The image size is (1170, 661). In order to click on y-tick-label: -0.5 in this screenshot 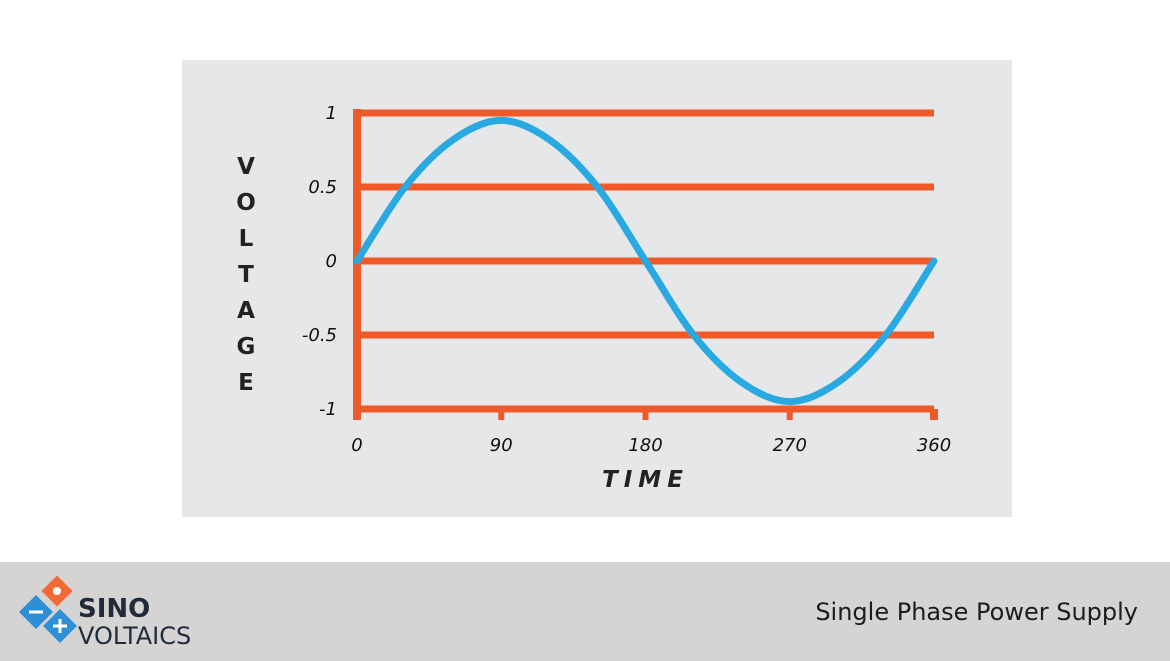, I will do `click(319, 335)`.